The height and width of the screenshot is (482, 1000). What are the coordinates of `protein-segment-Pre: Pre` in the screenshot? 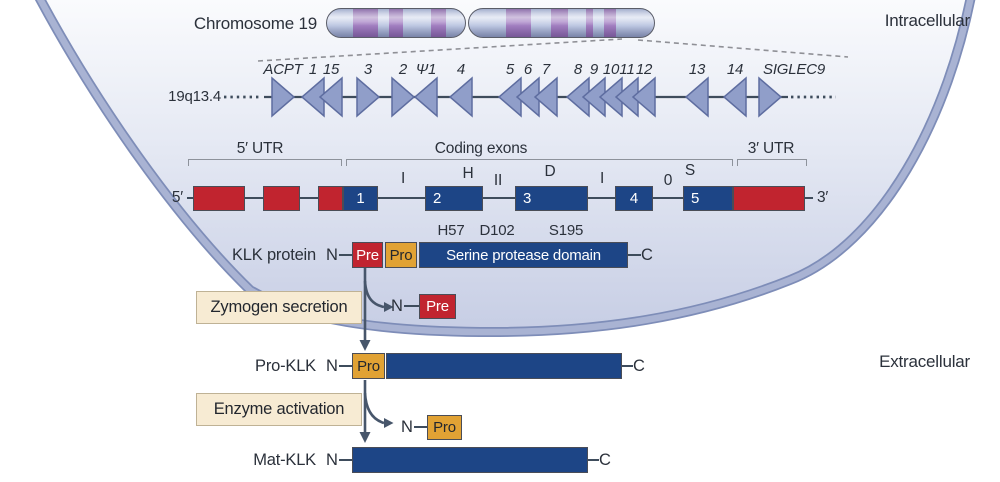 It's located at (367, 255).